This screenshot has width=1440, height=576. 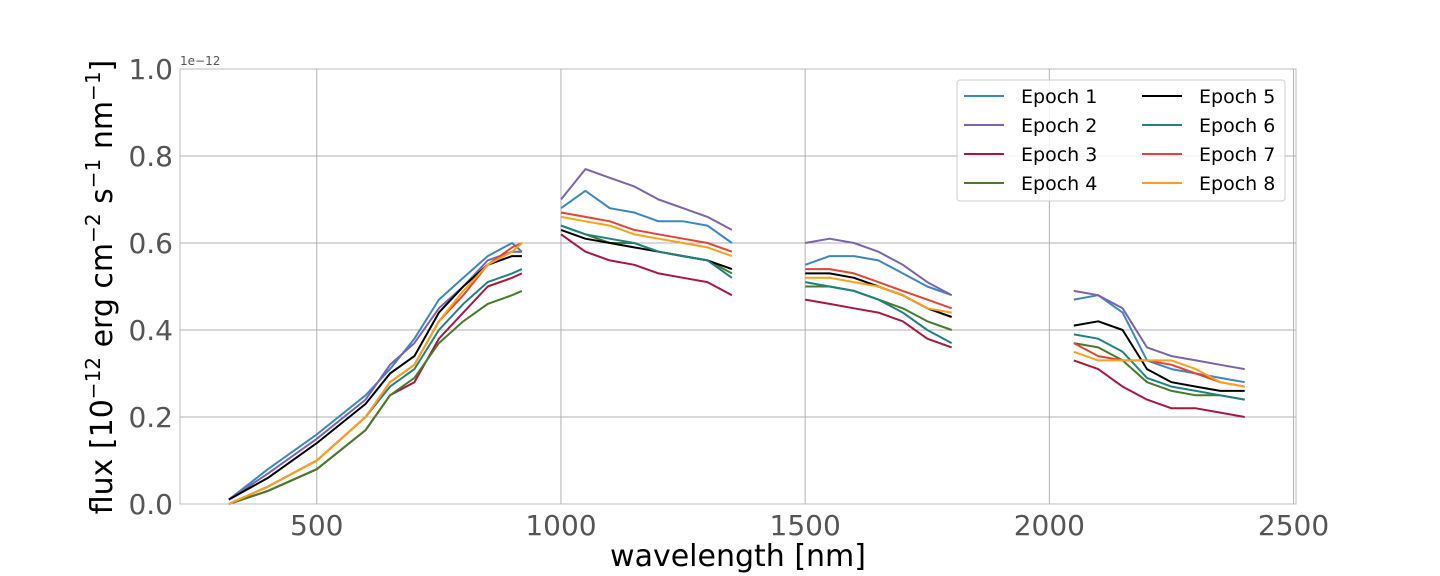 I want to click on y-tick-label: 0.8, so click(x=150, y=156).